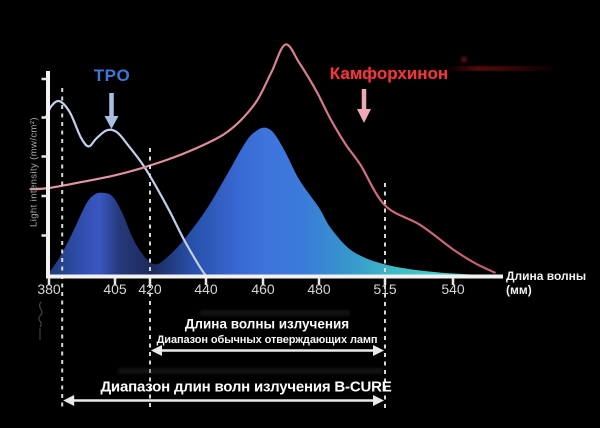  What do you see at coordinates (364, 106) in the screenshot?
I see `camphorquinone-arrow-icon` at bounding box center [364, 106].